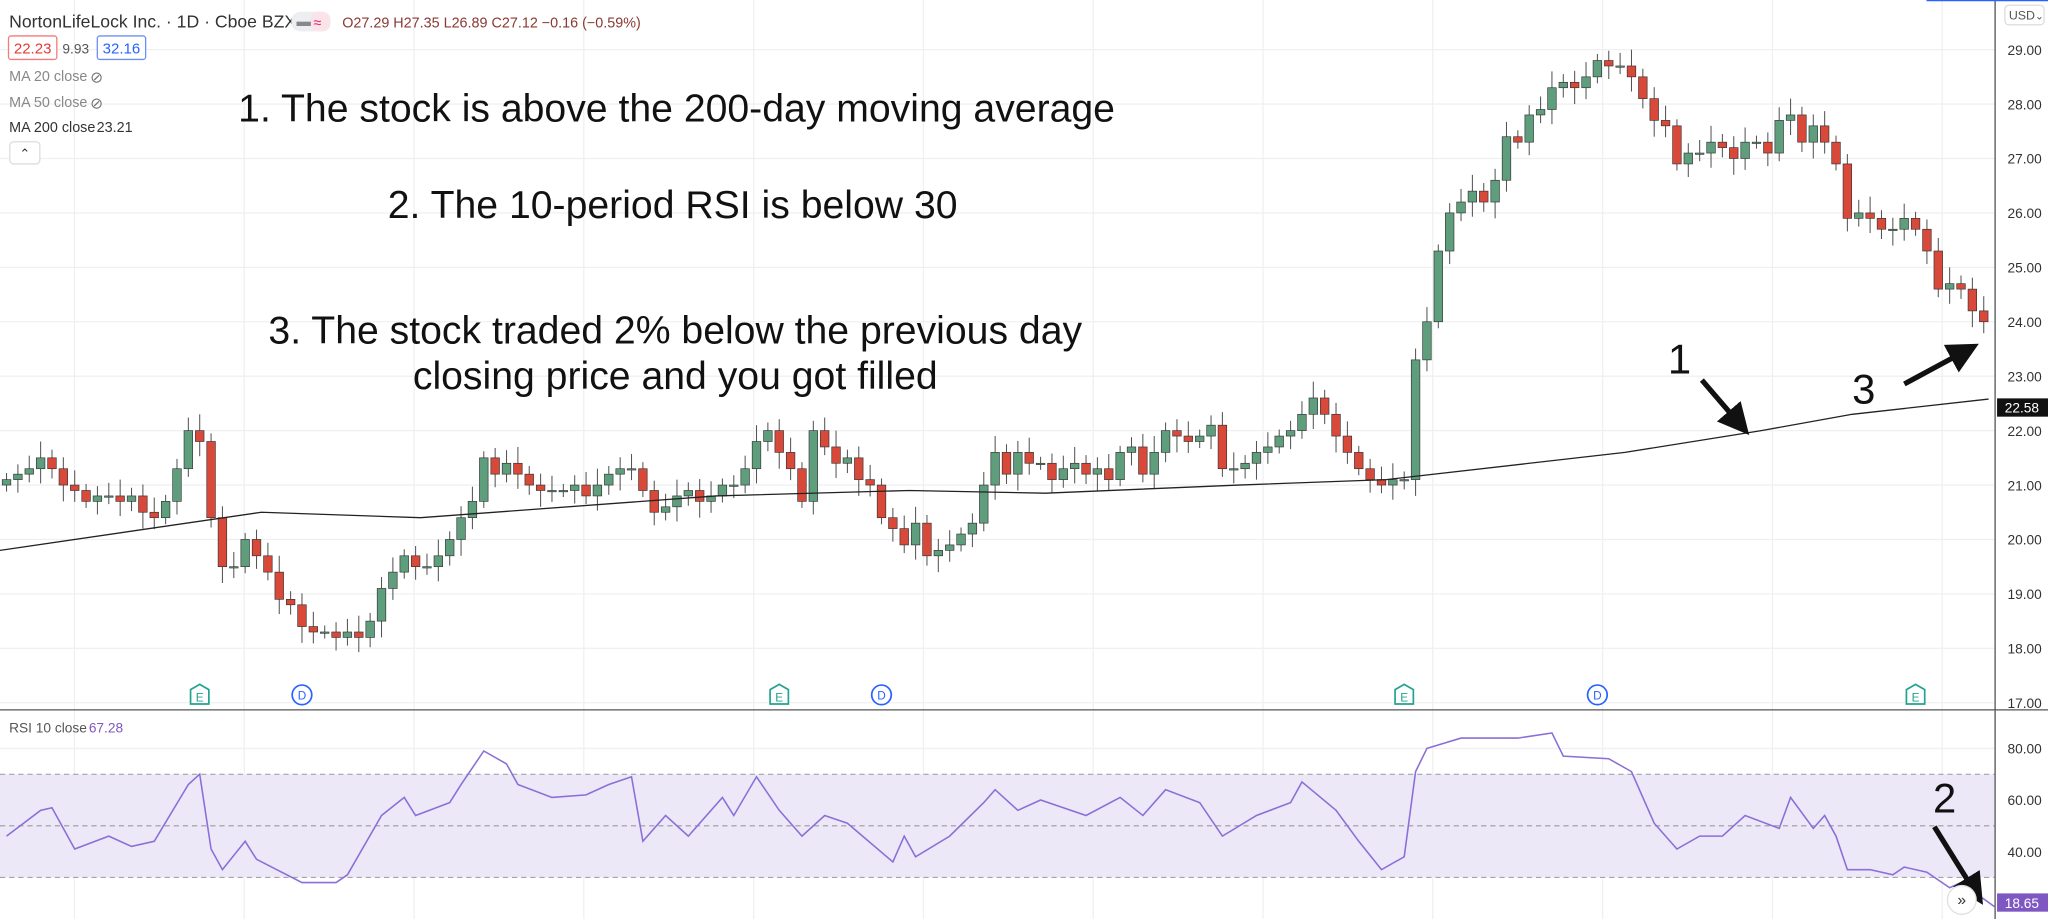  What do you see at coordinates (152, 21) in the screenshot?
I see `symbol-title: NortonLifeLock Inc. · 1D · Cboe BZX` at bounding box center [152, 21].